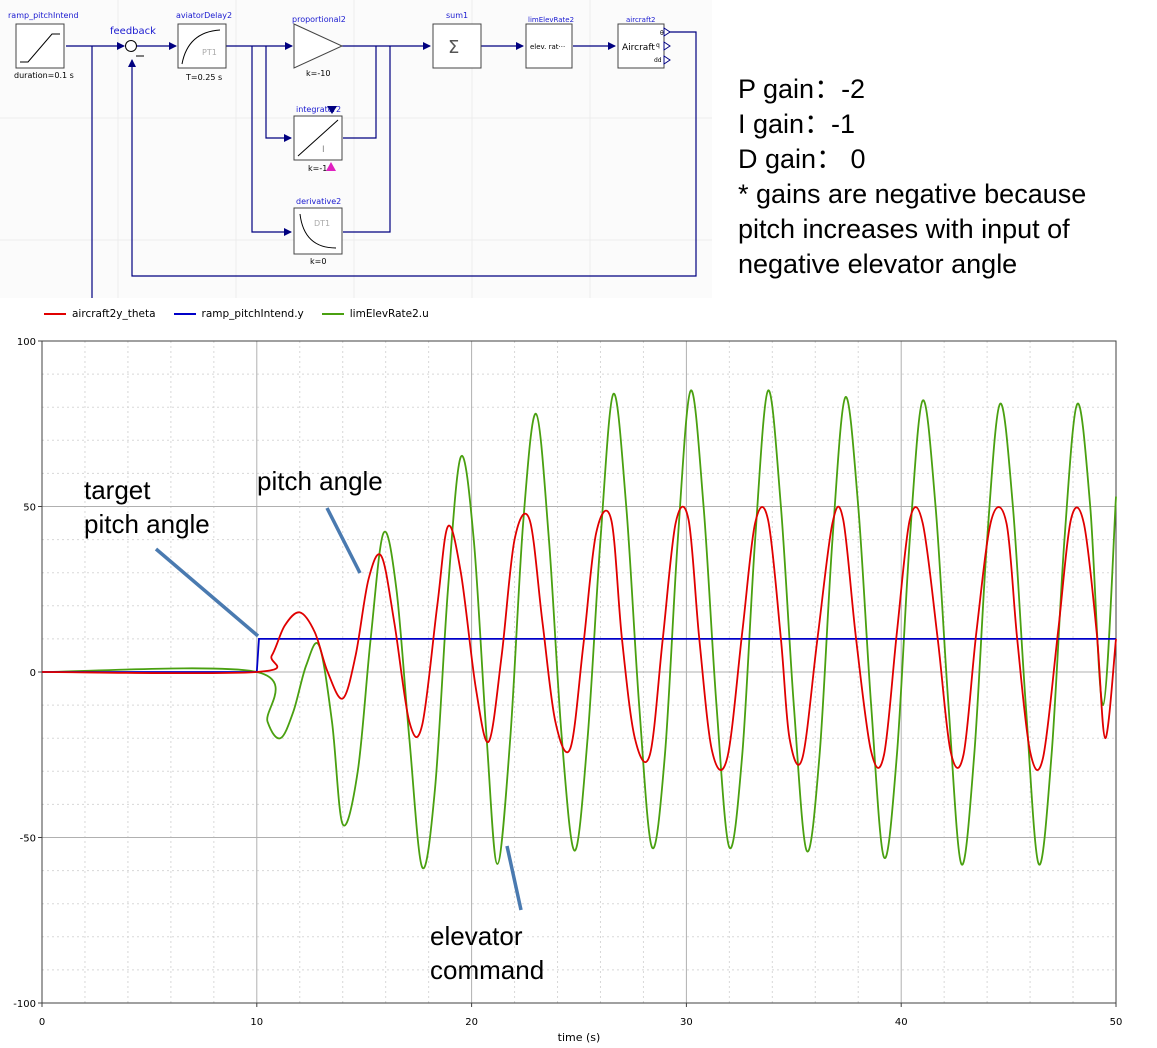  What do you see at coordinates (487, 970) in the screenshot?
I see `annotation-elevator-2: command` at bounding box center [487, 970].